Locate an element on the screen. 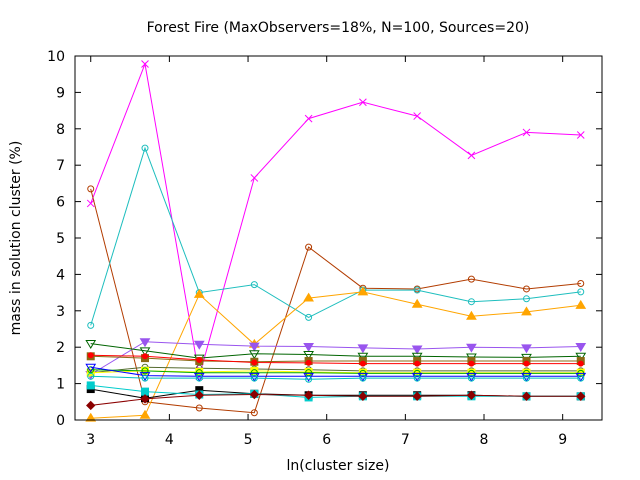 The width and height of the screenshot is (640, 480). x-tick-label: 7 is located at coordinates (405, 440).